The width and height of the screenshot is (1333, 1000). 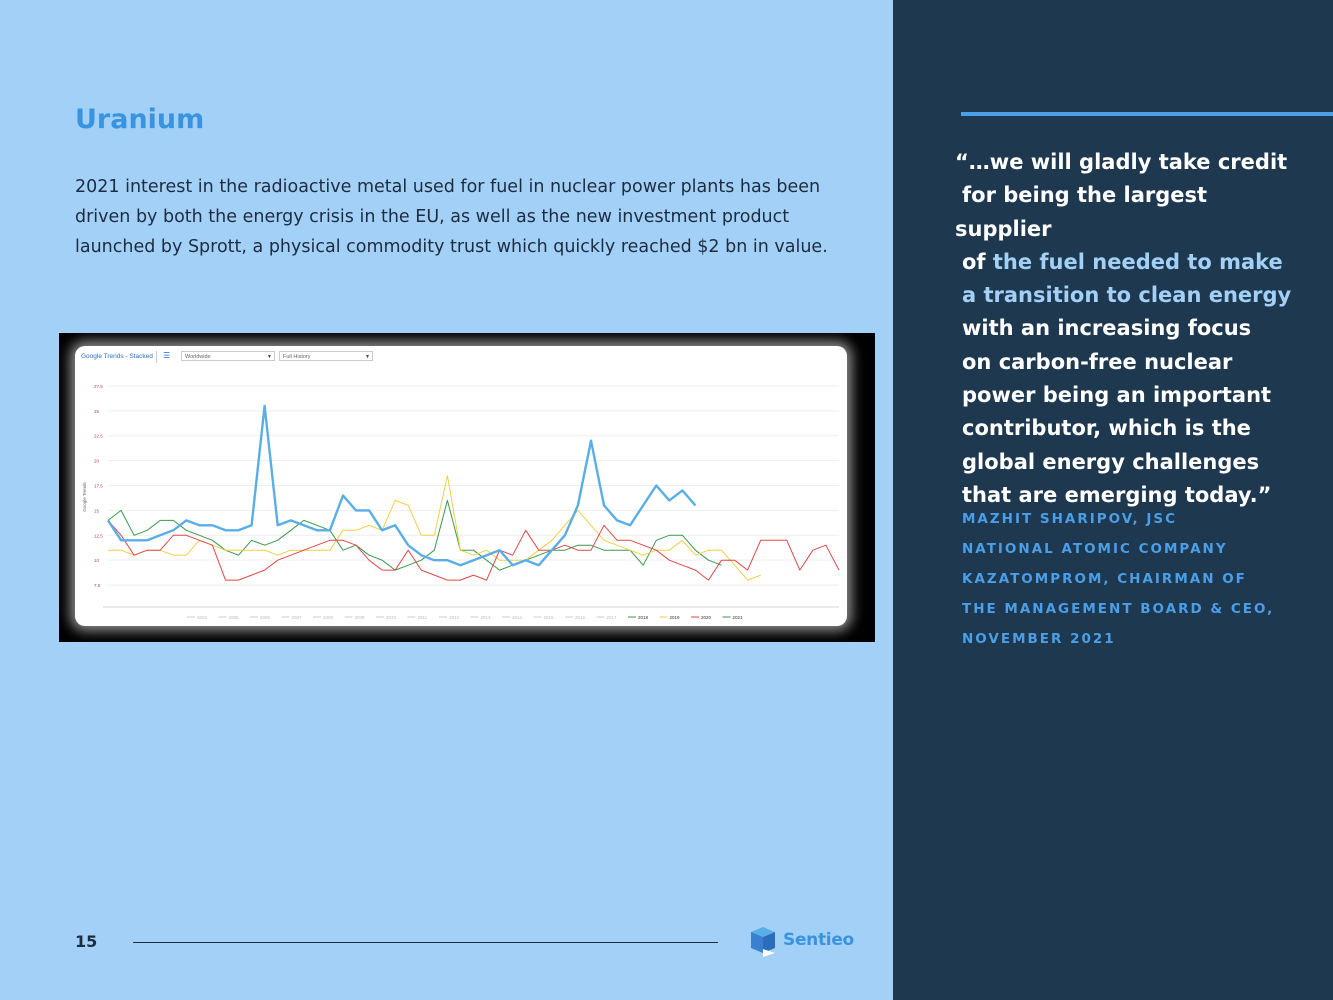 I want to click on menu-icon: ☰, so click(x=167, y=355).